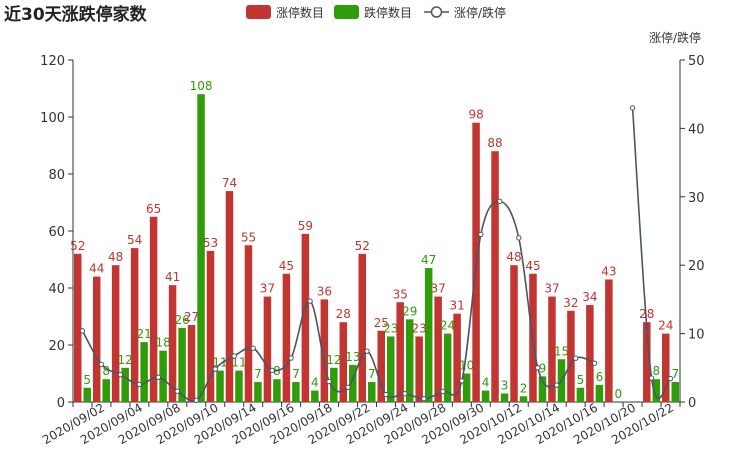 This screenshot has width=750, height=463. I want to click on legend-ratio-label: 涨停/跌停, so click(480, 12).